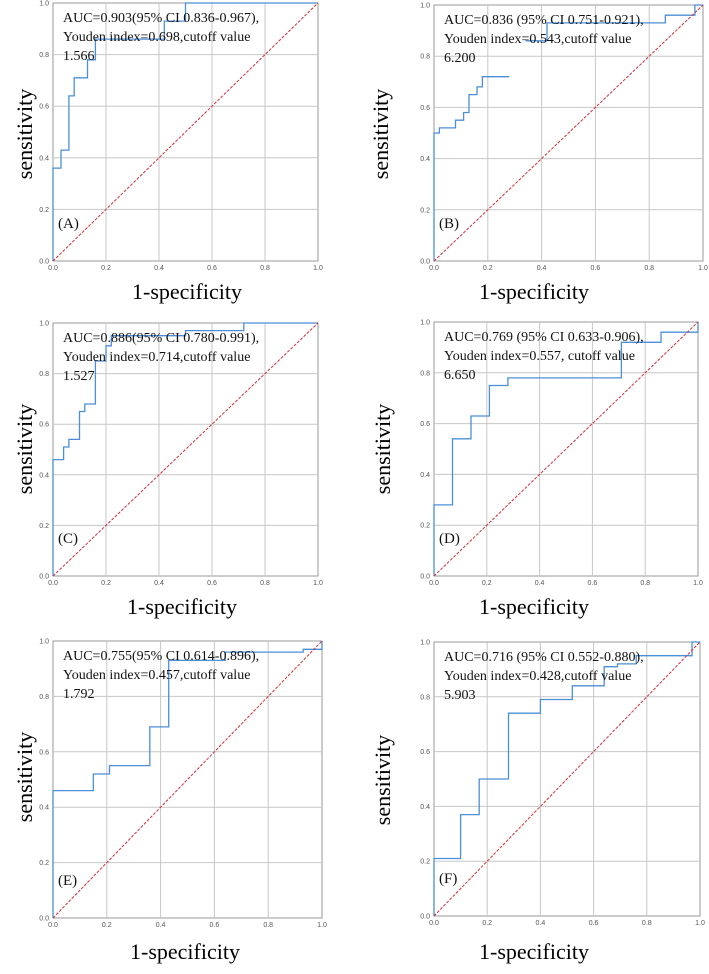 The image size is (709, 974). Describe the element at coordinates (449, 224) in the screenshot. I see `panel-label: (B)` at that location.